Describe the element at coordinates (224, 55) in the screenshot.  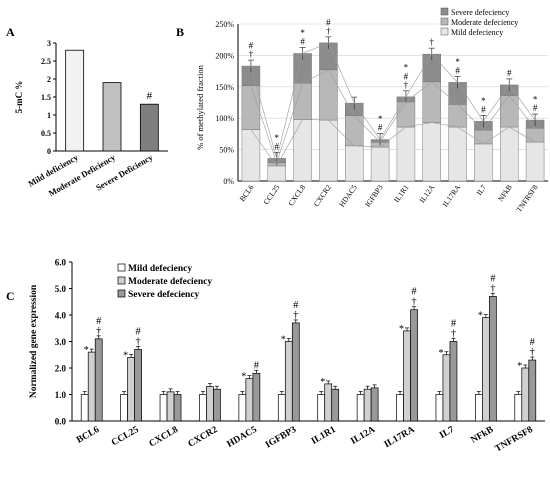
I see `b-y-tick-label: 200%` at that location.